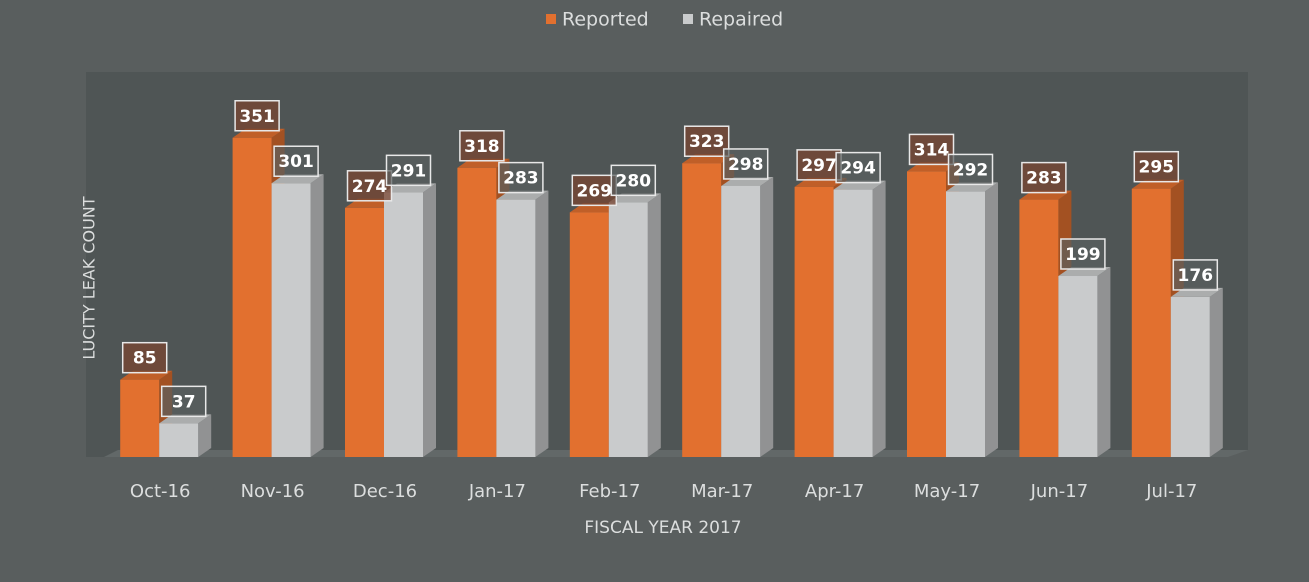 This screenshot has height=582, width=1309. What do you see at coordinates (834, 491) in the screenshot?
I see `x-tick-label: Apr-17` at bounding box center [834, 491].